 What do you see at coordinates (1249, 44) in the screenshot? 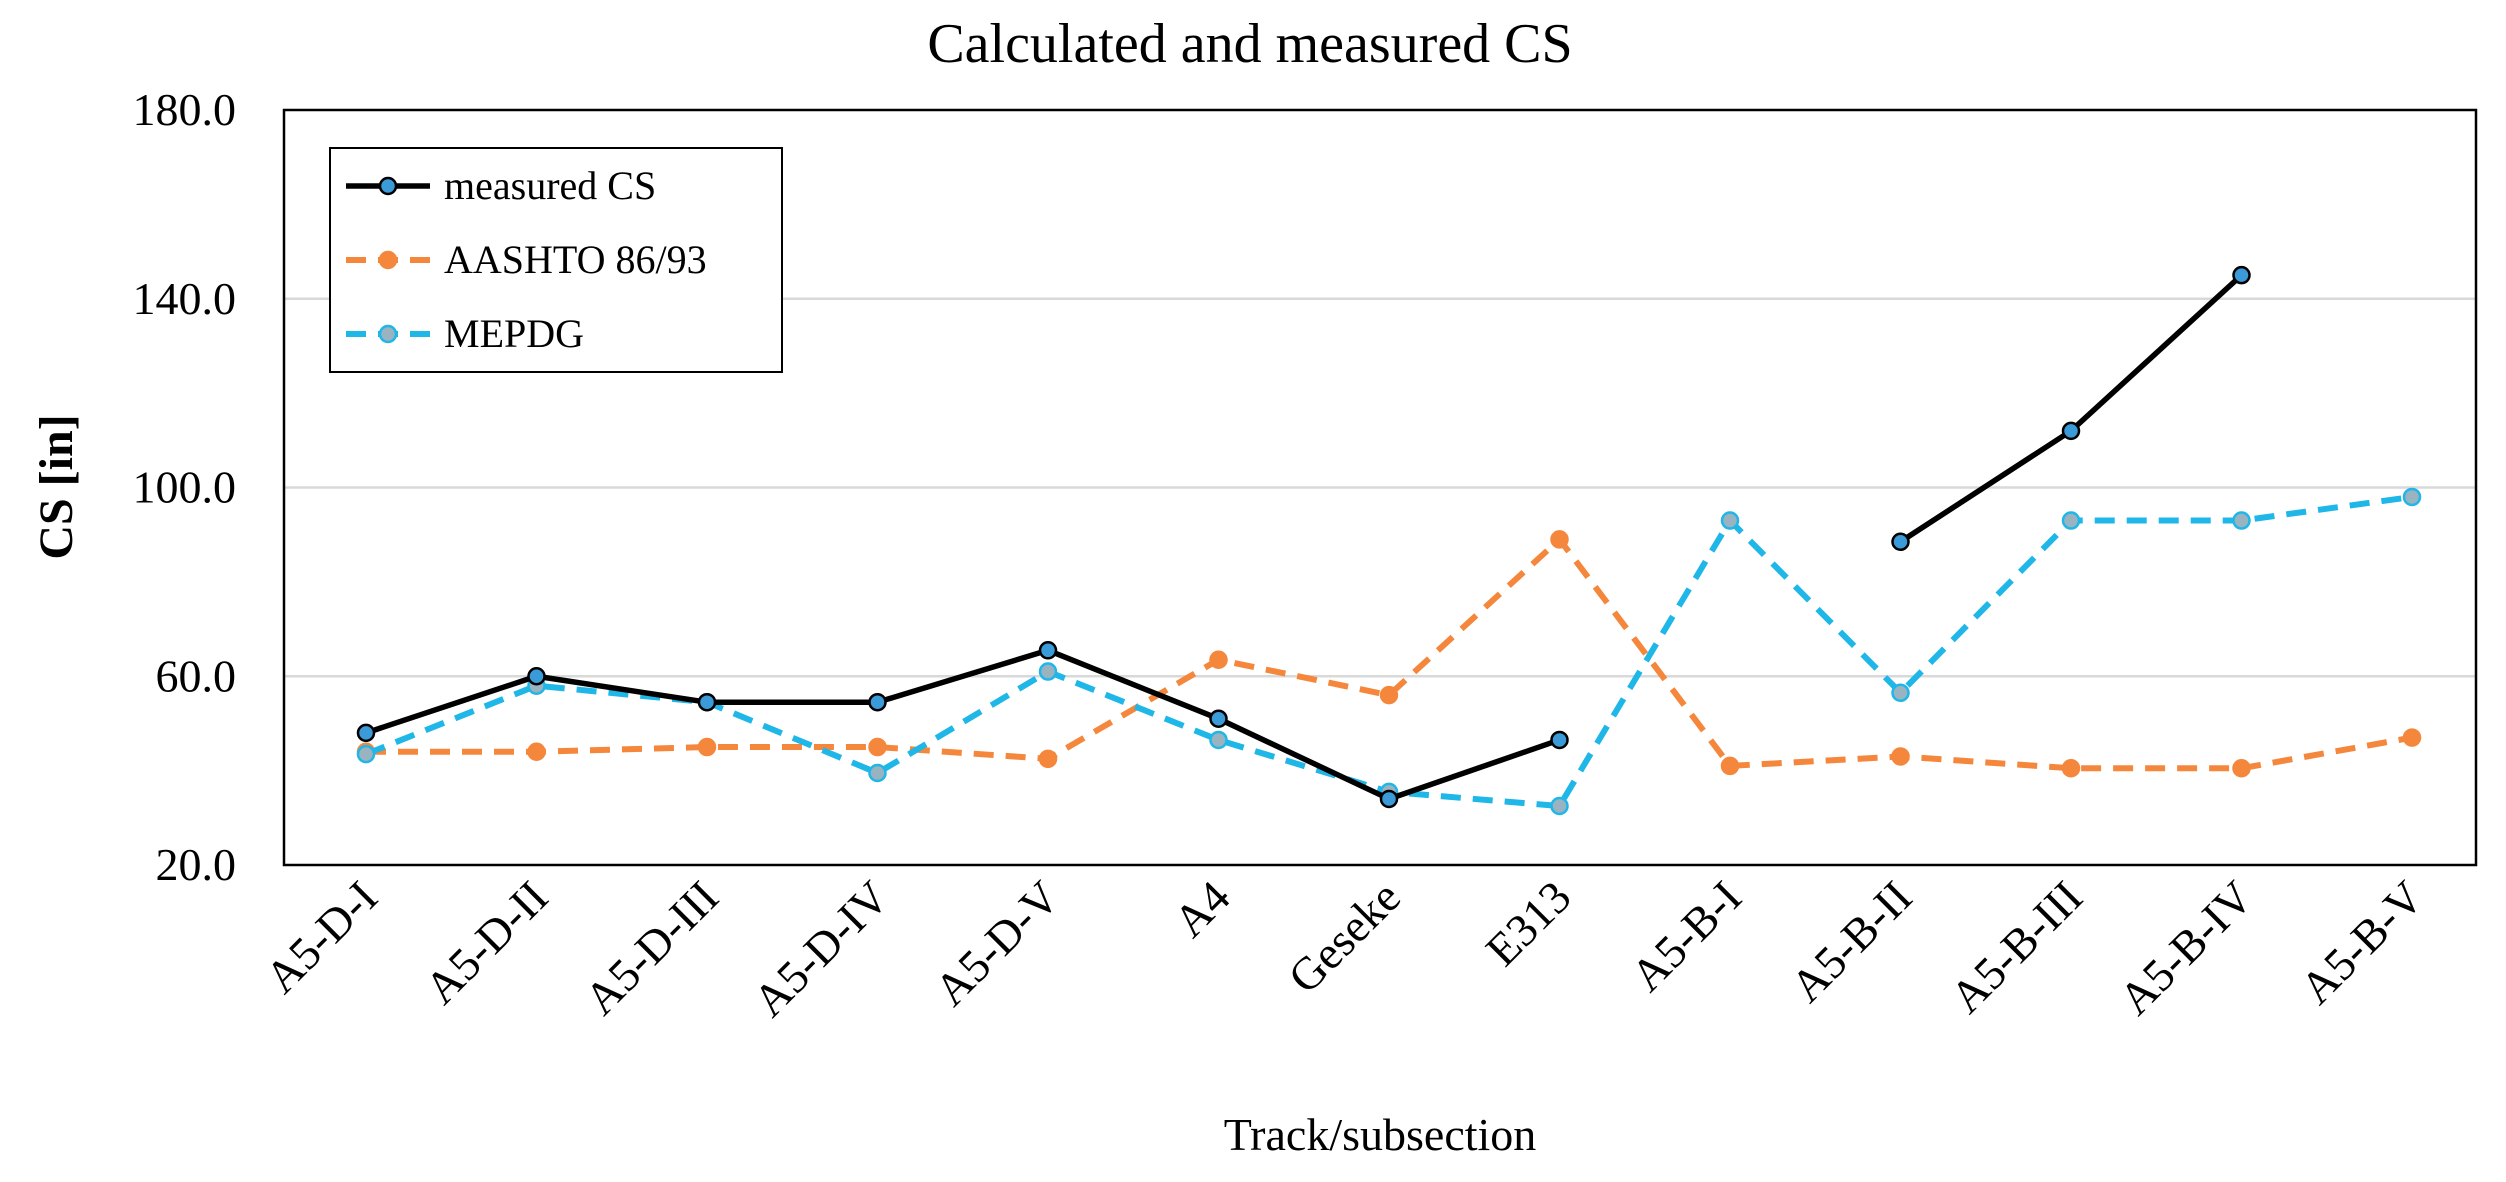
I see `chart-title: Calculated and measured CS` at bounding box center [1249, 44].